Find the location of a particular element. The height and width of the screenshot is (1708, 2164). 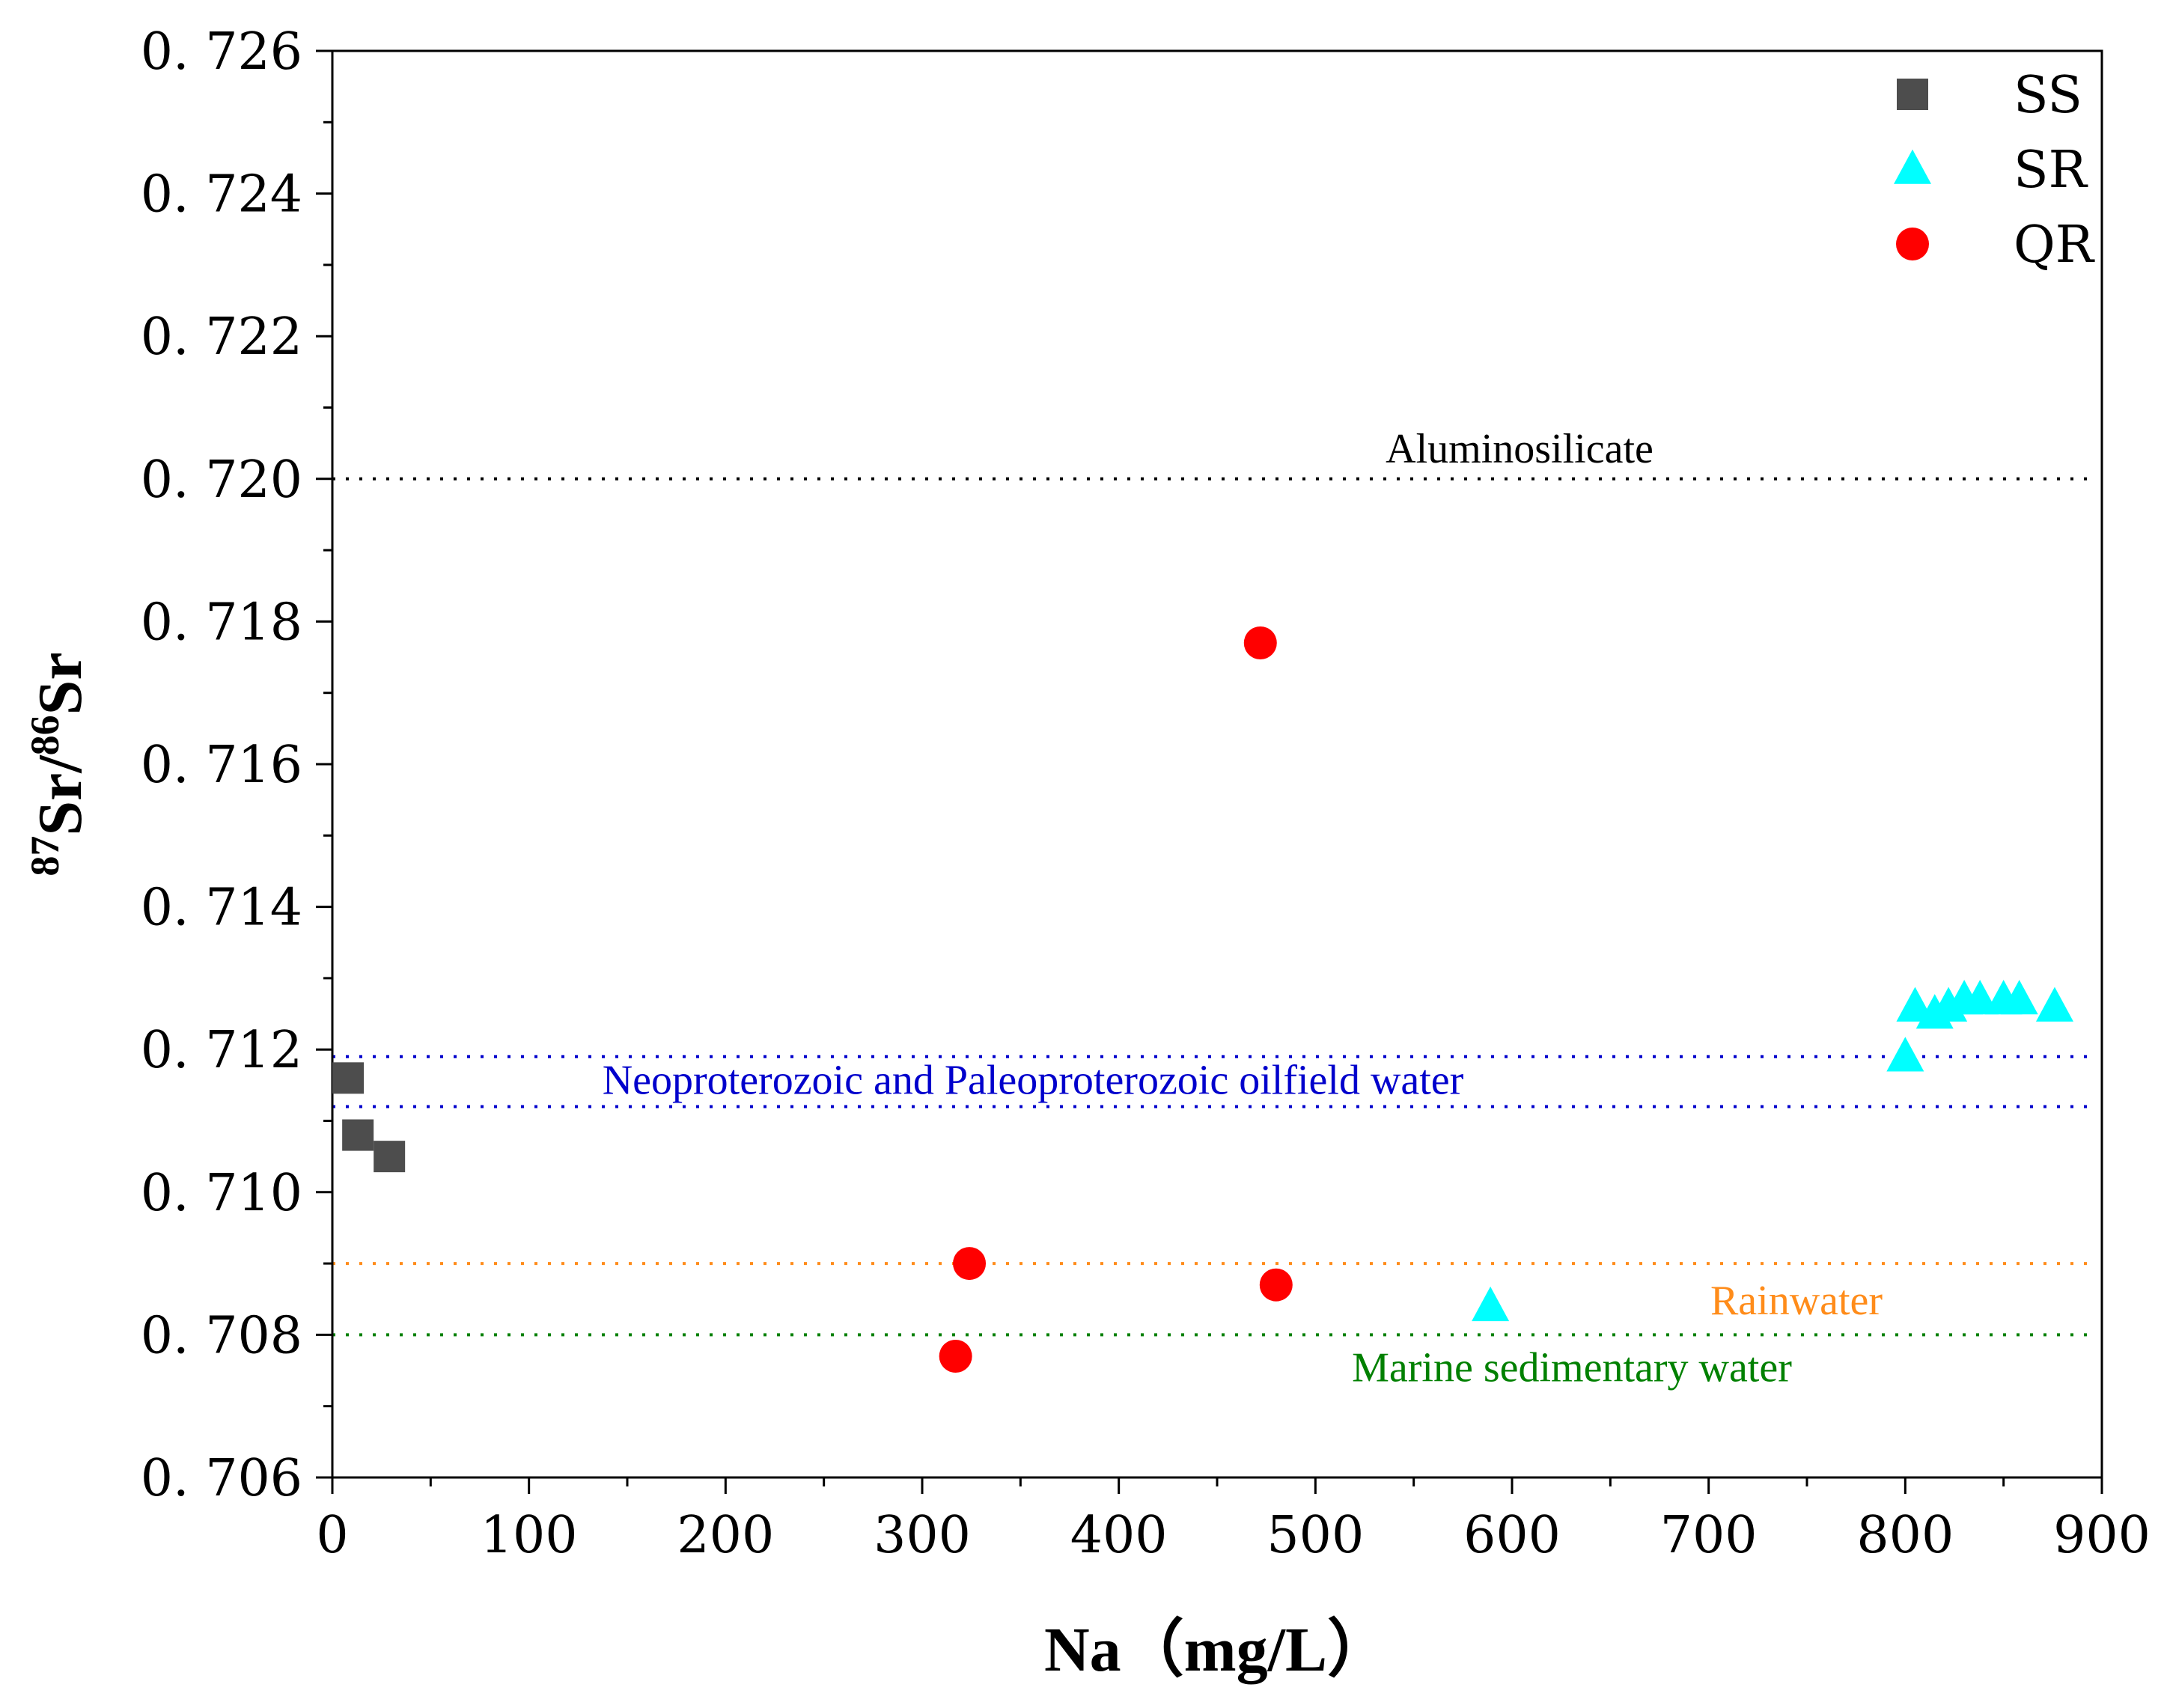

y-tick-label: 0. 710 is located at coordinates (221, 1193).